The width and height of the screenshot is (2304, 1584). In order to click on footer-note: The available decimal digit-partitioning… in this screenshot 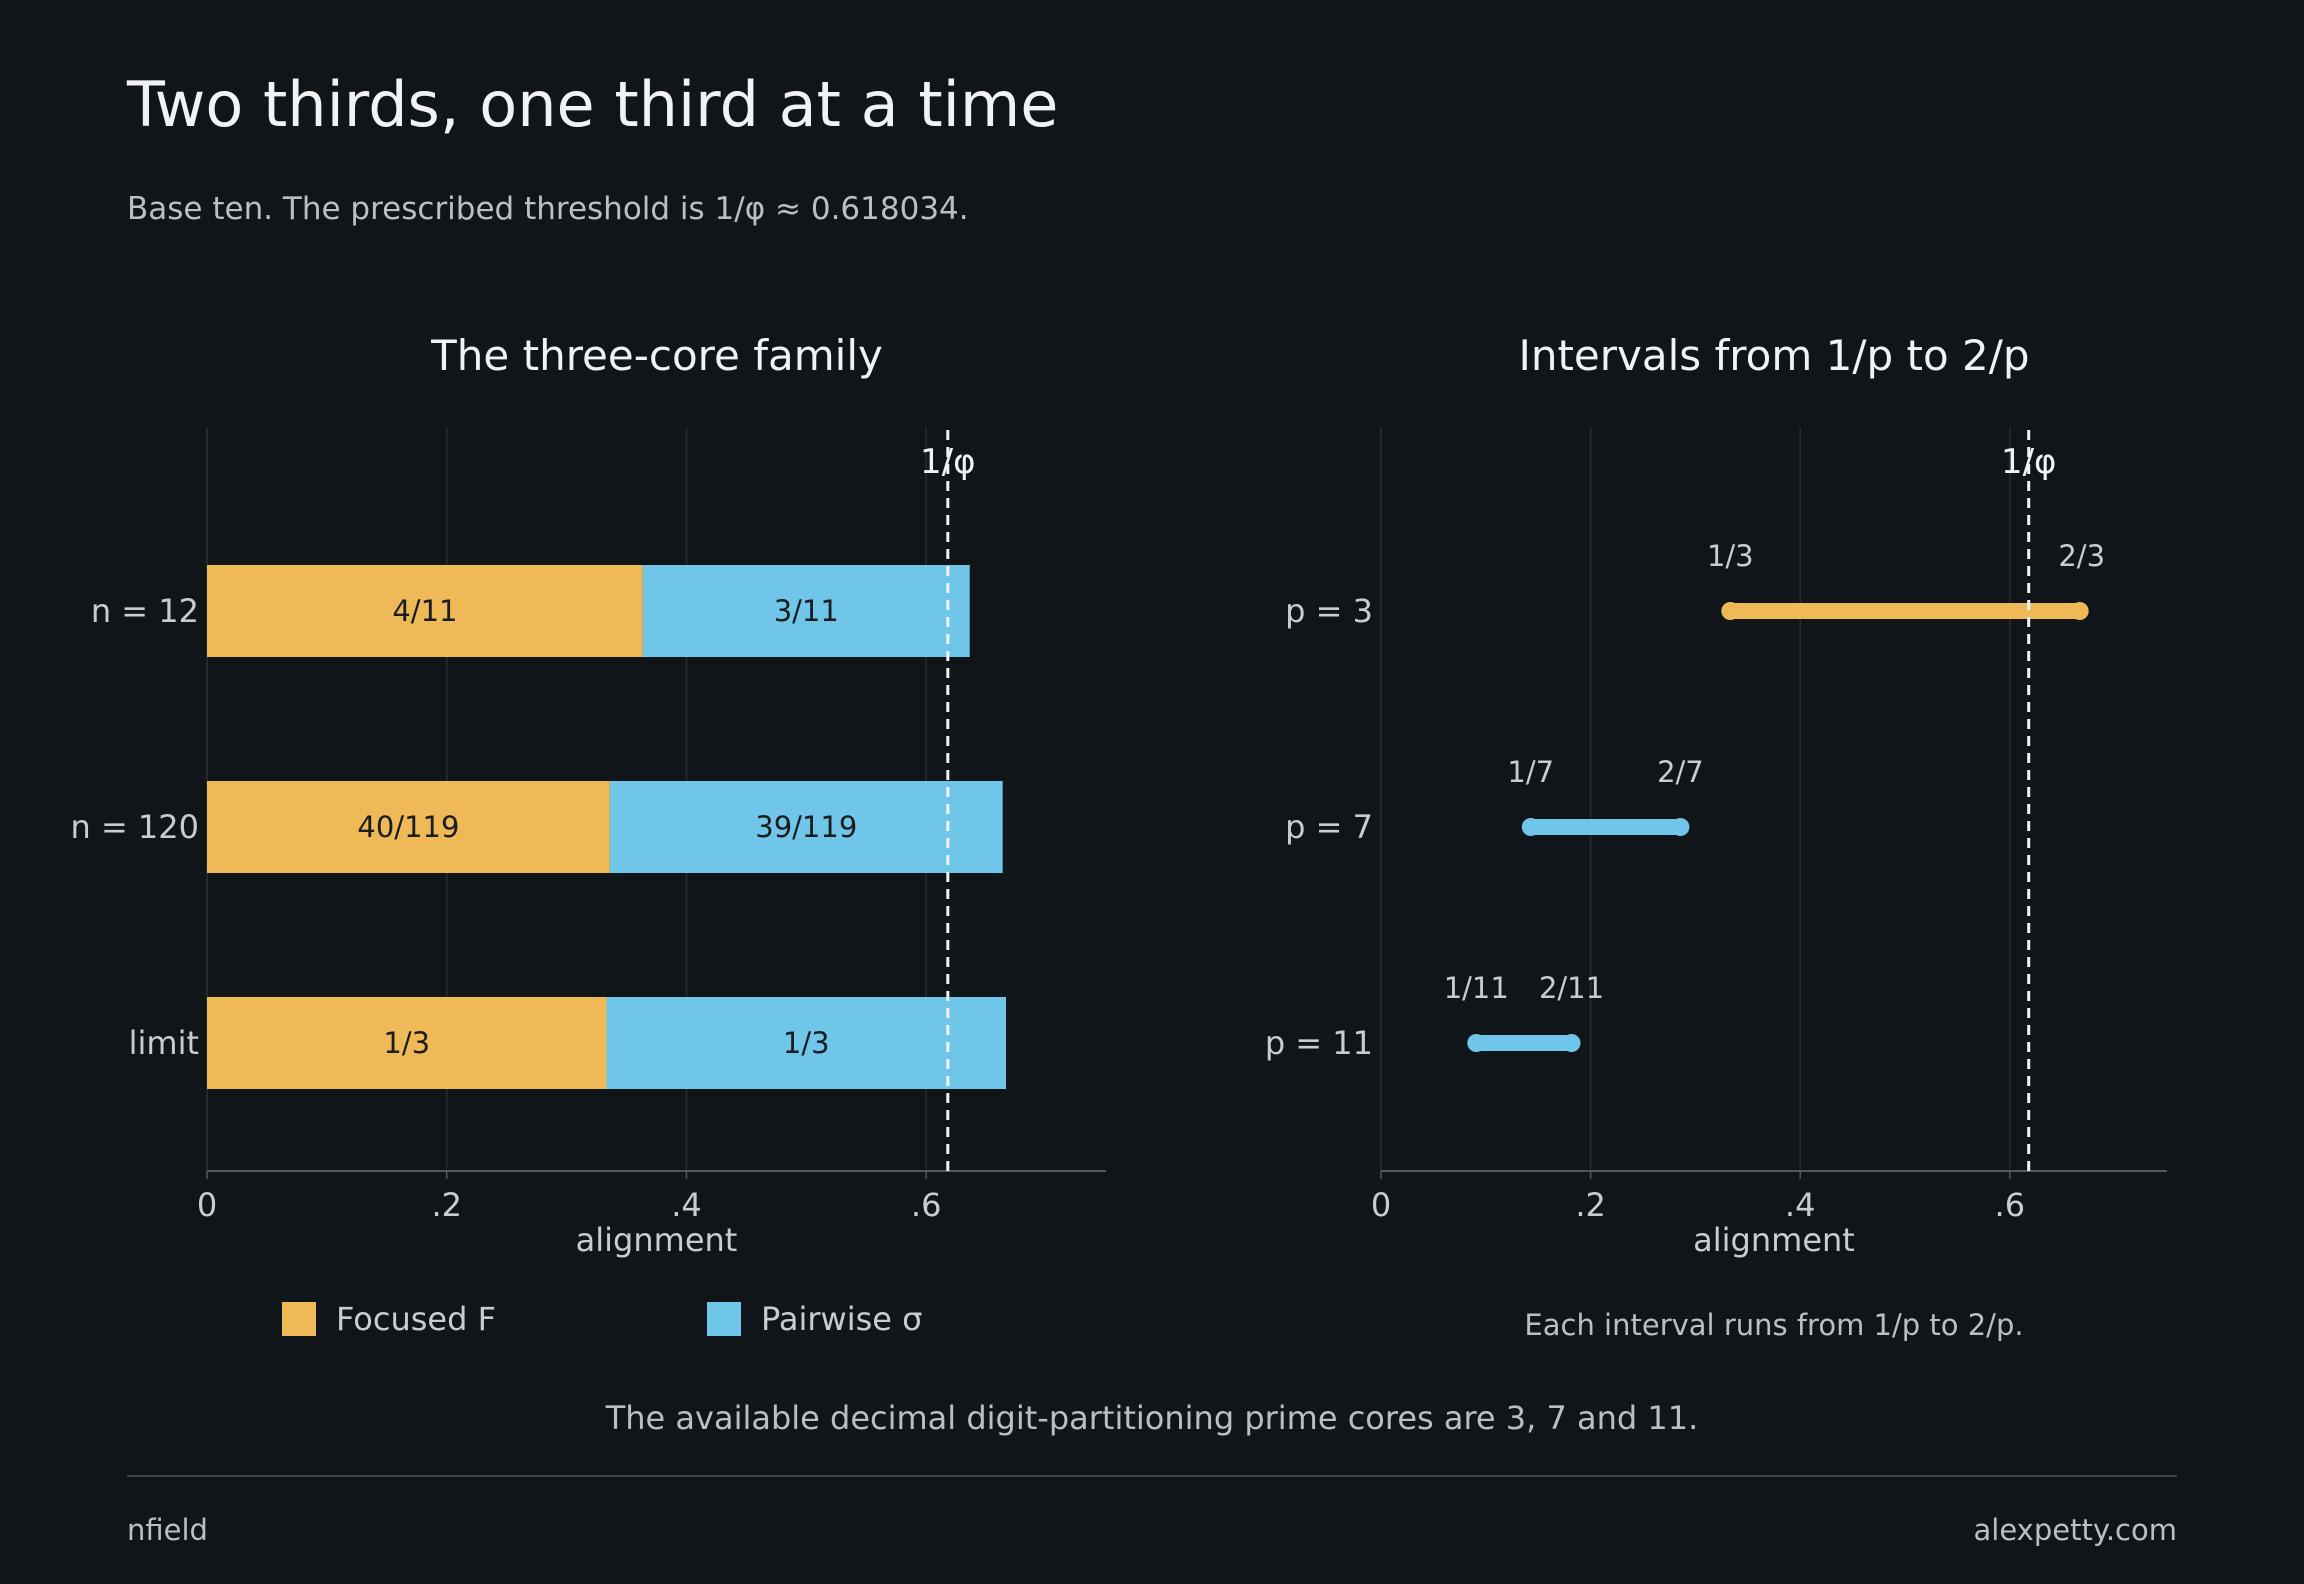, I will do `click(1152, 1418)`.